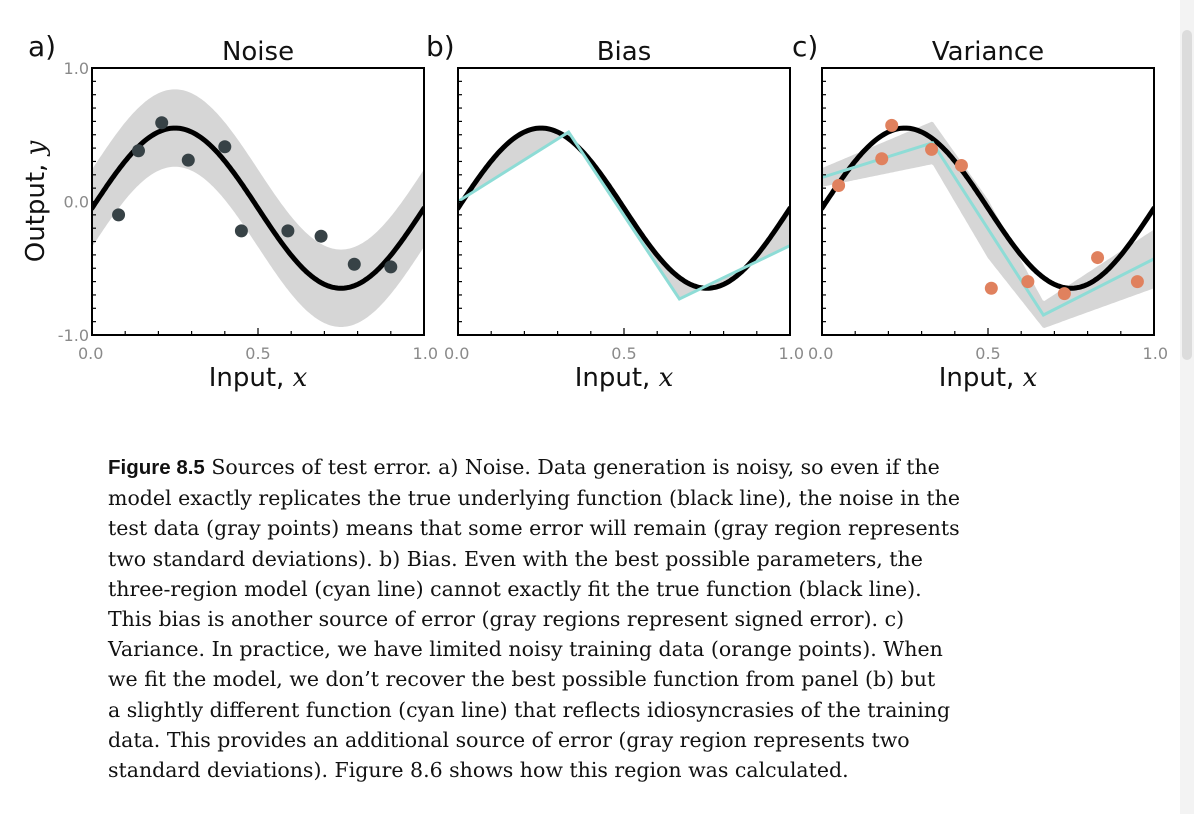  Describe the element at coordinates (36, 201) in the screenshot. I see `y-axis-label: Output, y` at that location.